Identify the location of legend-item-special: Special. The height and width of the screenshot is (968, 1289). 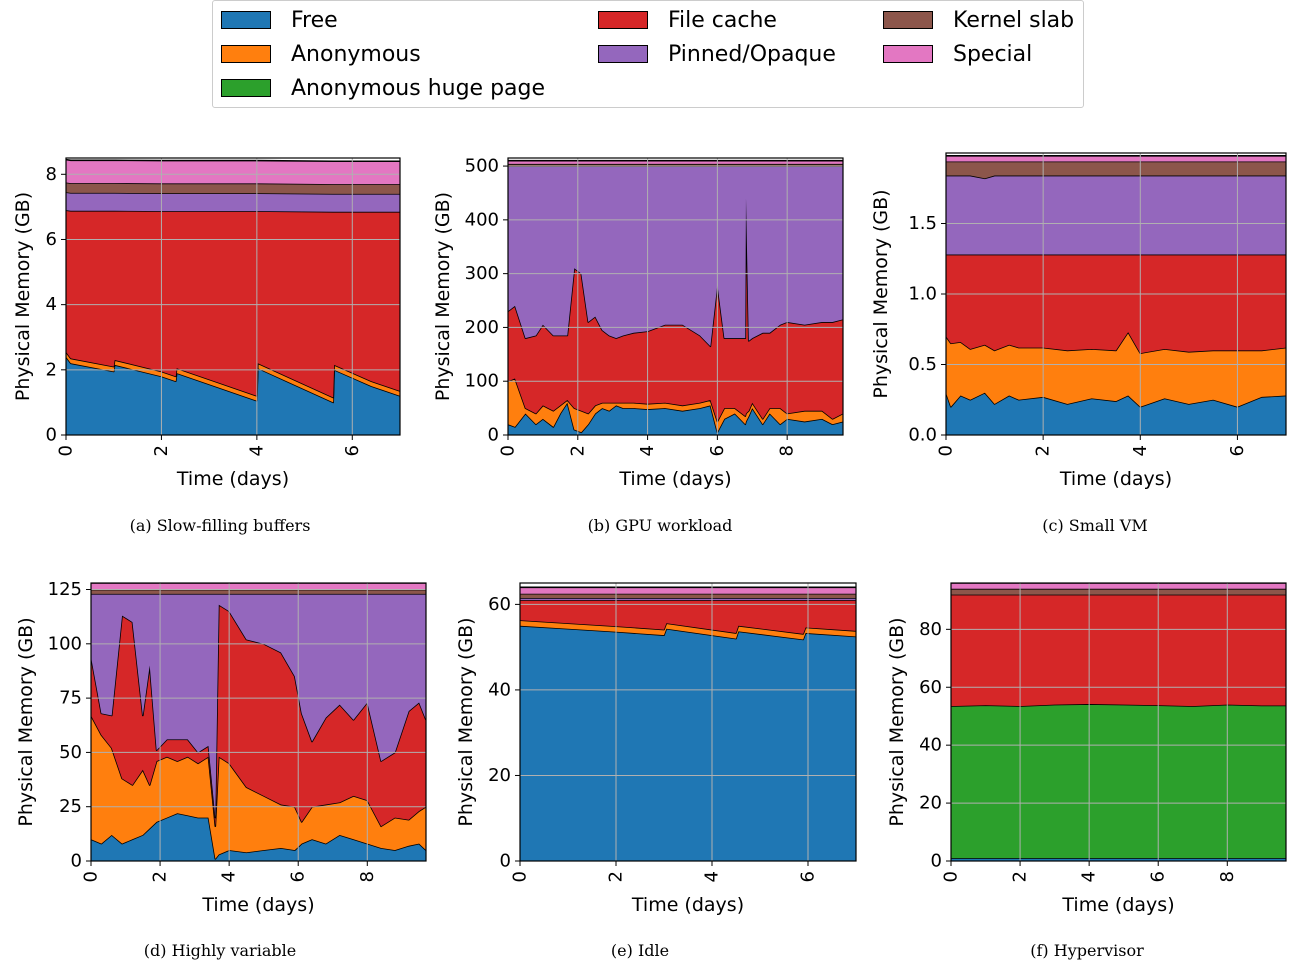
(957, 54).